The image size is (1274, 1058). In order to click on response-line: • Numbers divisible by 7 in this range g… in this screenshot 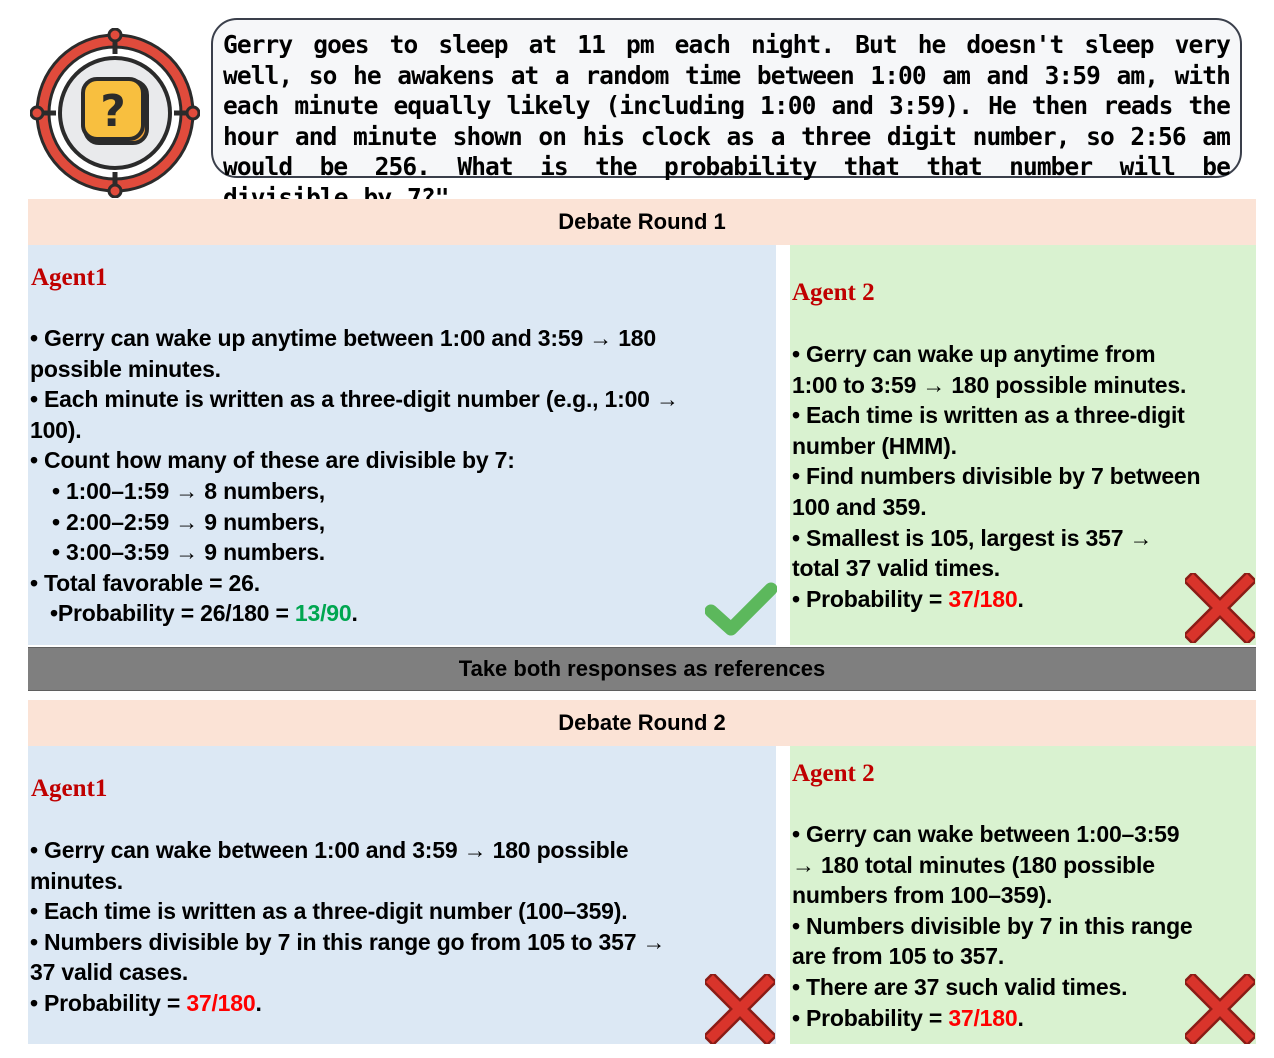, I will do `click(348, 941)`.